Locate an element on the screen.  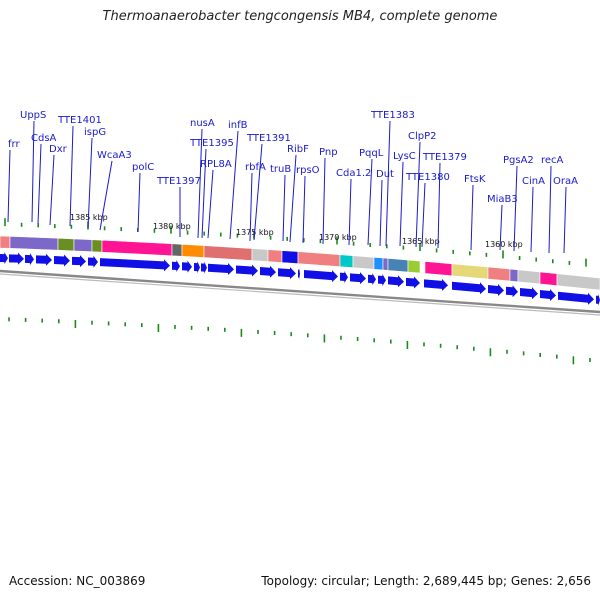
gene-label-ftsk: FtsK is located at coordinates (475, 179).